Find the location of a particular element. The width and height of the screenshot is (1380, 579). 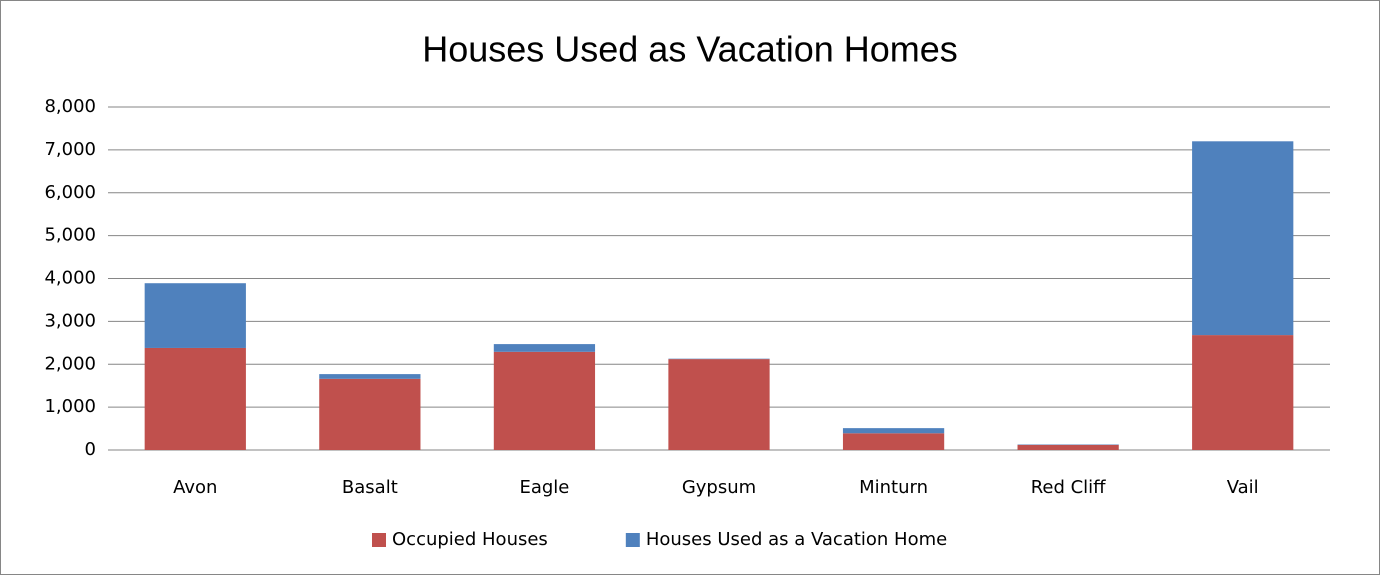

y-tick-label: 5,000 is located at coordinates (70, 235).